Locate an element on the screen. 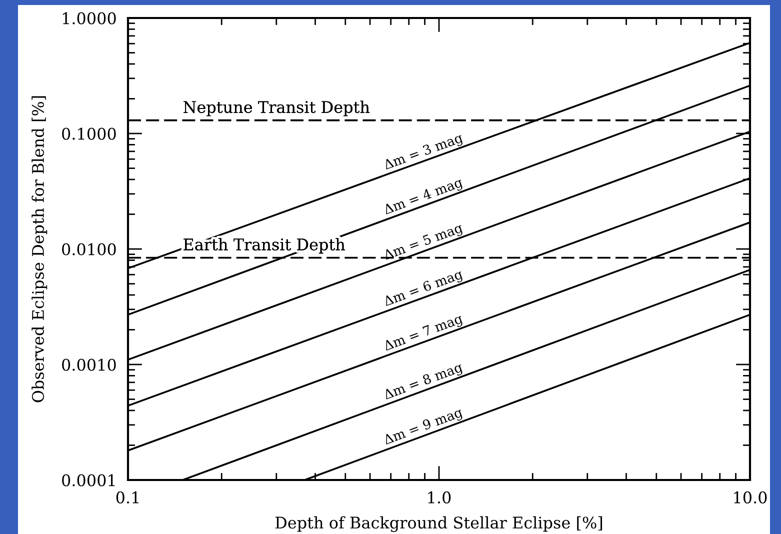 The image size is (781, 534). text: Δm = 7 mag is located at coordinates (423, 333).